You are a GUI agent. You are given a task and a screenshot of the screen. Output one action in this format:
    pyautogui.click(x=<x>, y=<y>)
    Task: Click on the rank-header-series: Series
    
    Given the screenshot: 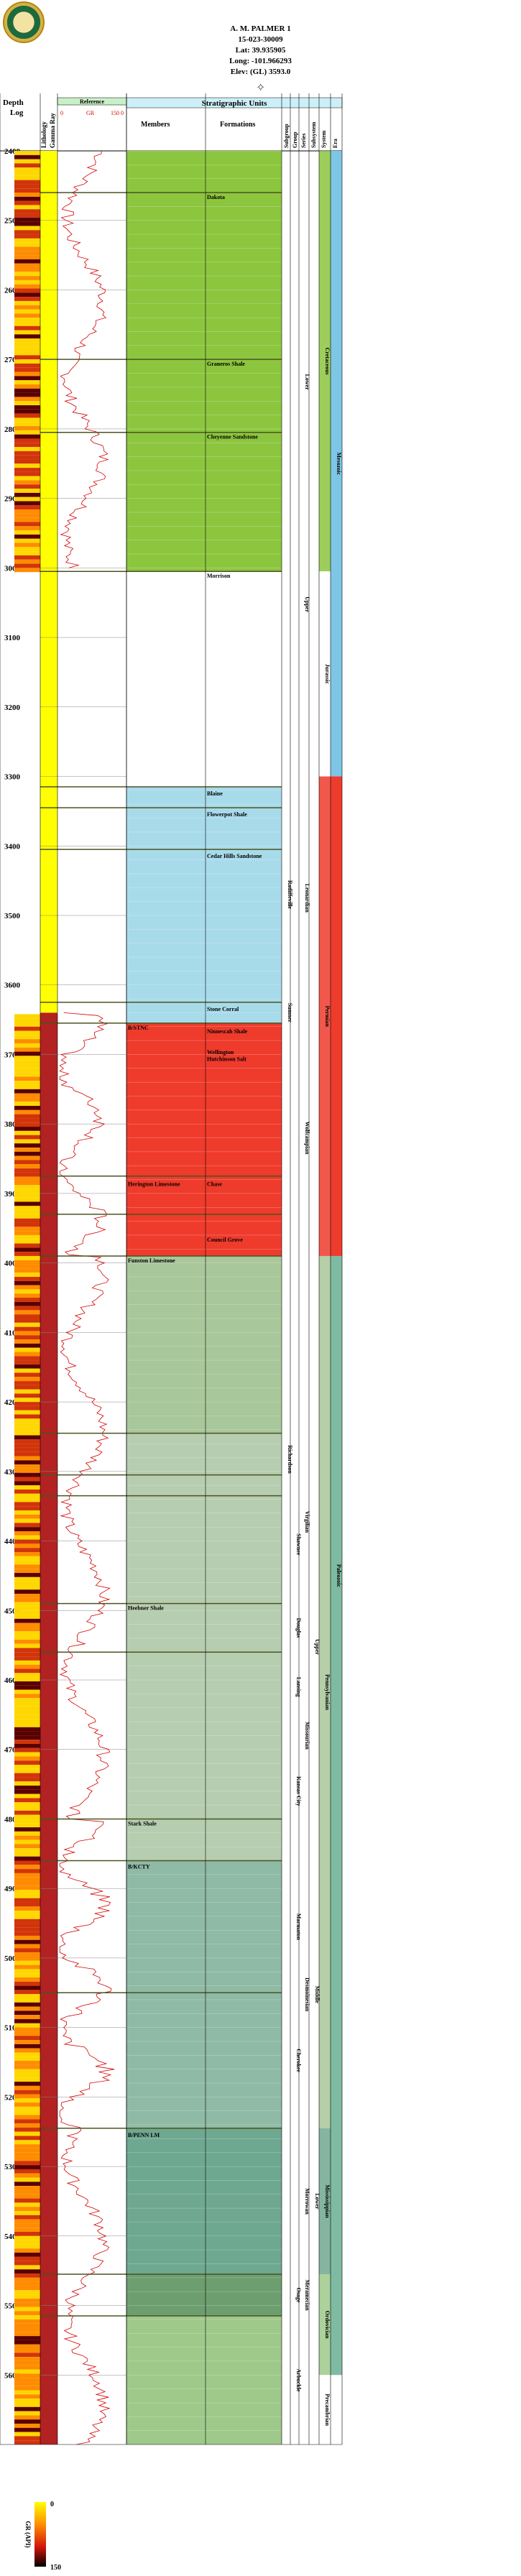 What is the action you would take?
    pyautogui.click(x=303, y=141)
    